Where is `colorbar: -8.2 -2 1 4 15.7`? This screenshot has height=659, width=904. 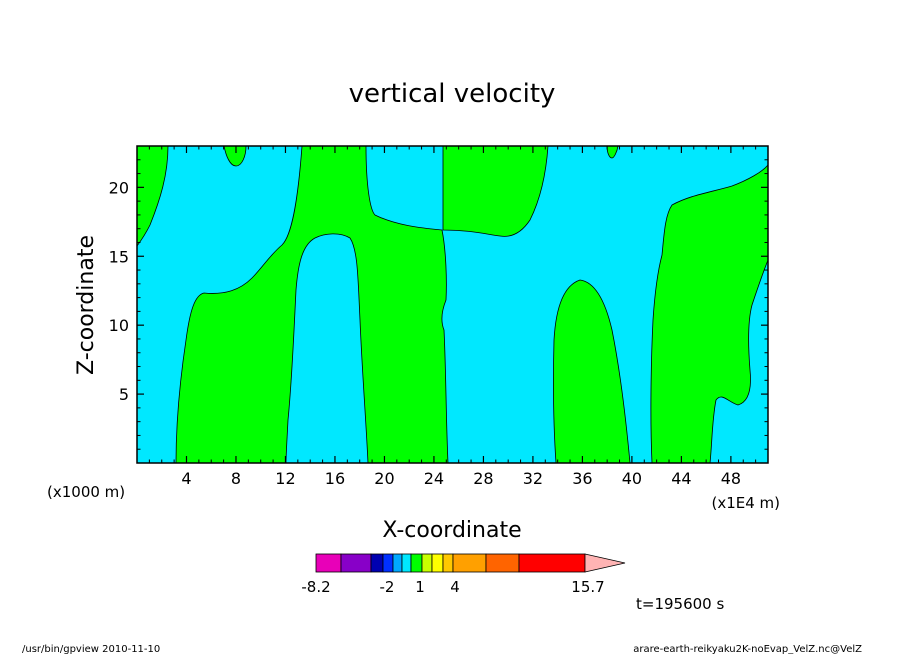 colorbar: -8.2 -2 1 4 15.7 is located at coordinates (463, 574).